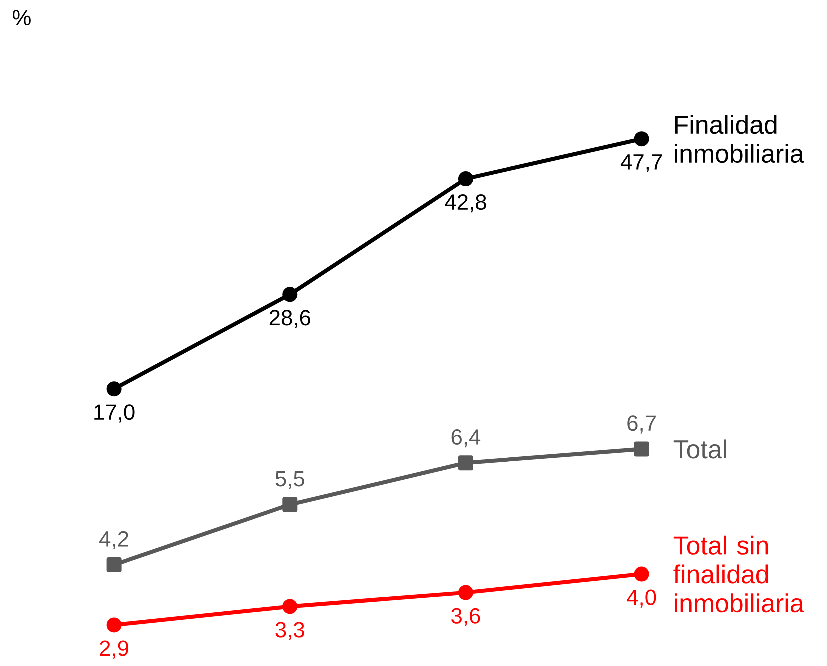  Describe the element at coordinates (642, 425) in the screenshot. I see `data-label: 6,7` at that location.